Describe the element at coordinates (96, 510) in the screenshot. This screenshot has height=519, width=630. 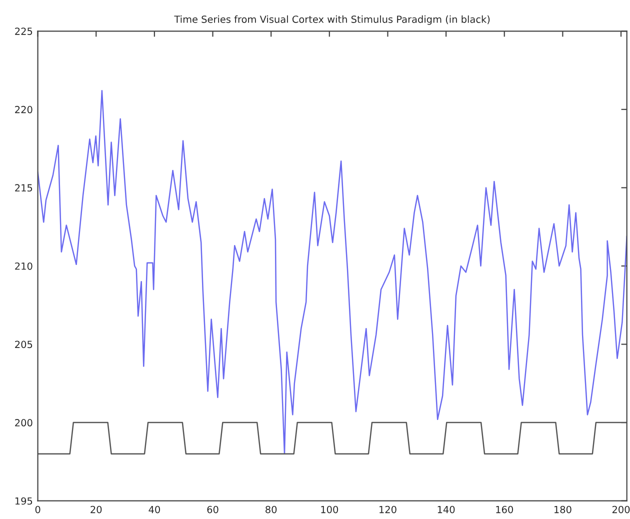
I see `x-tick-label: 20` at that location.